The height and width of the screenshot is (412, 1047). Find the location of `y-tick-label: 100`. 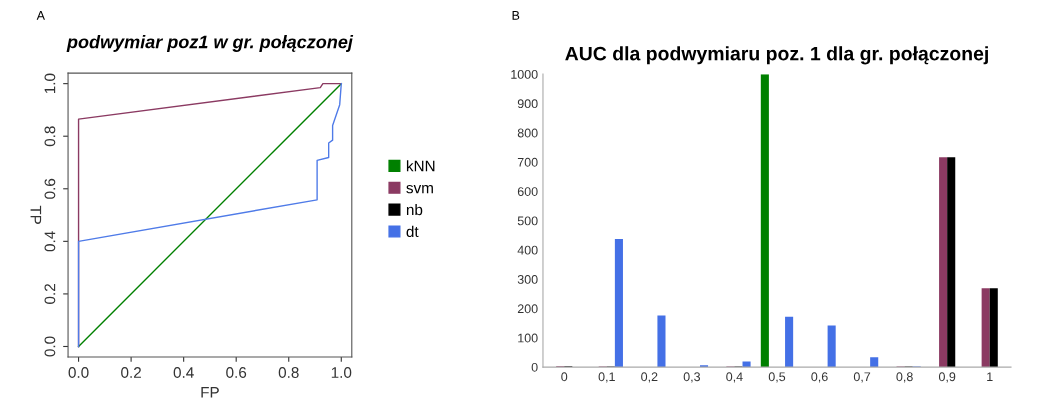

y-tick-label: 100 is located at coordinates (528, 338).